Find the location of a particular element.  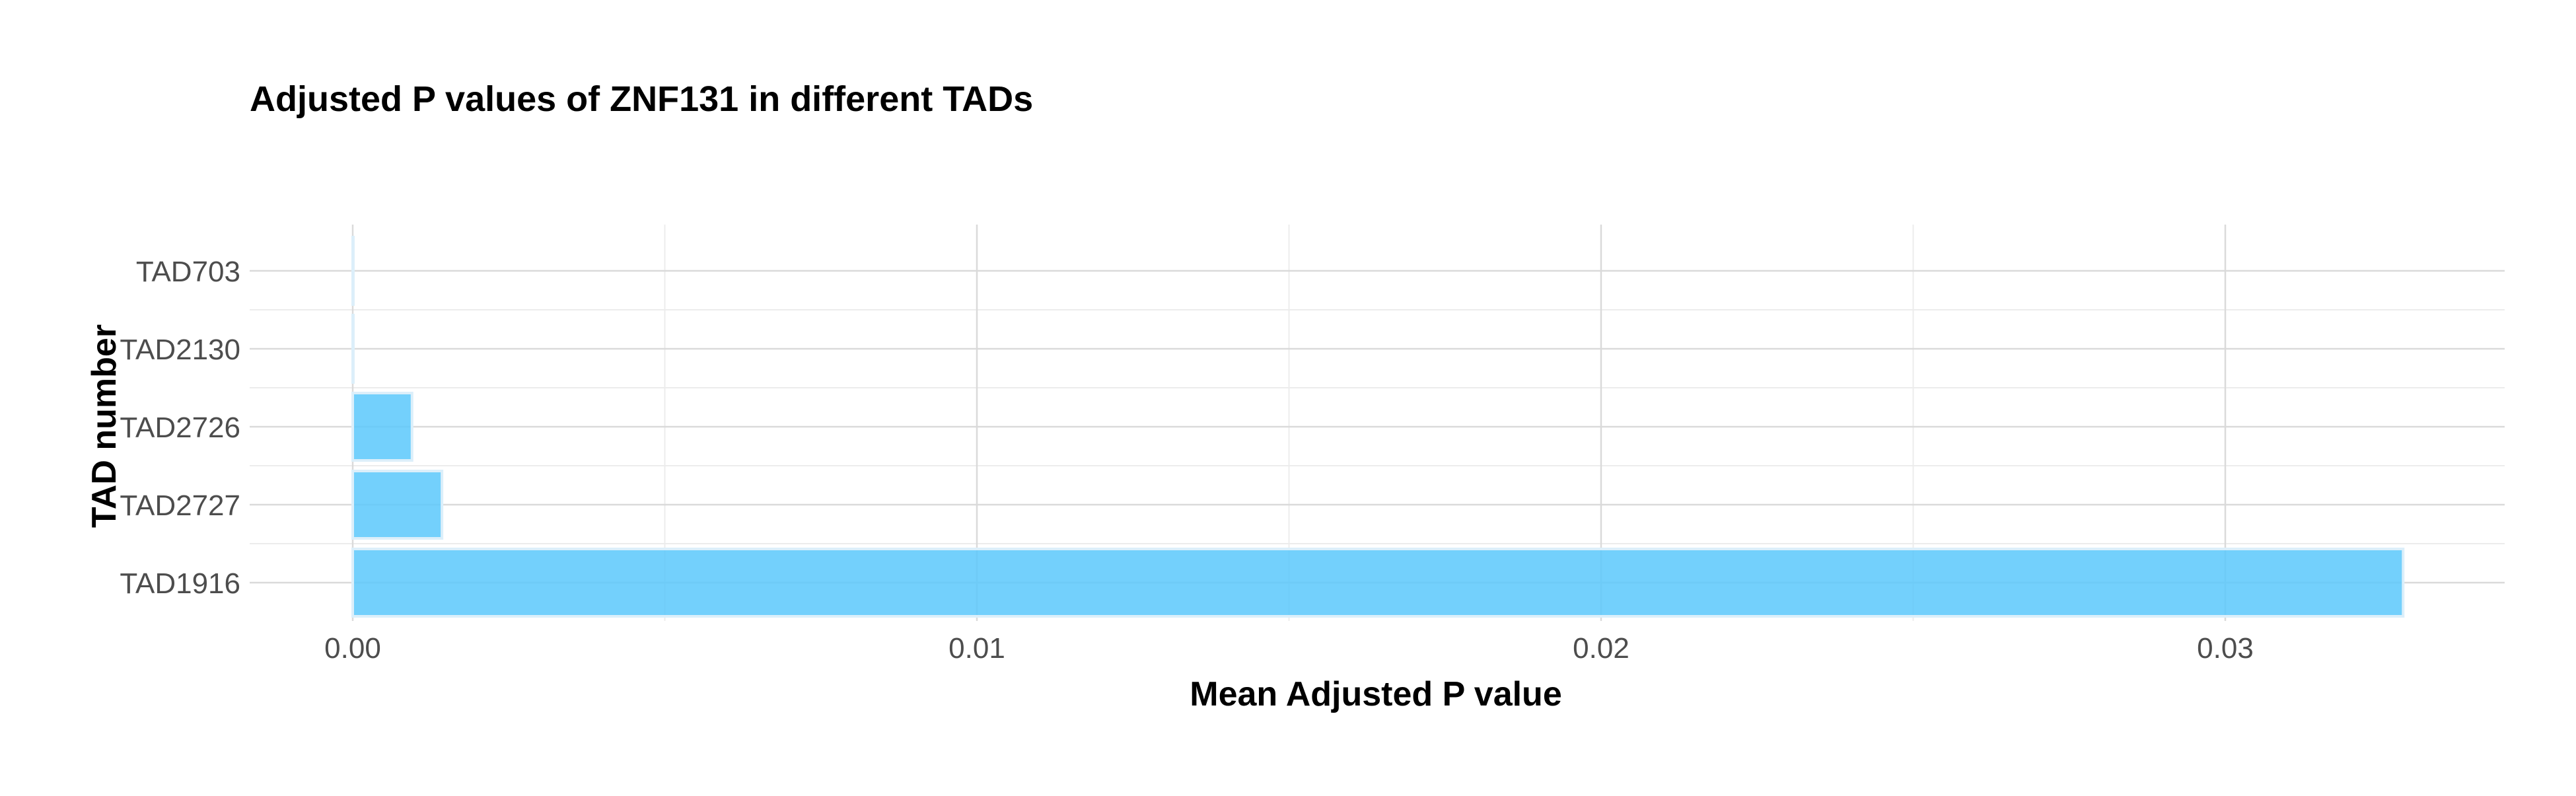

y-axis-label: TAD number is located at coordinates (105, 426).